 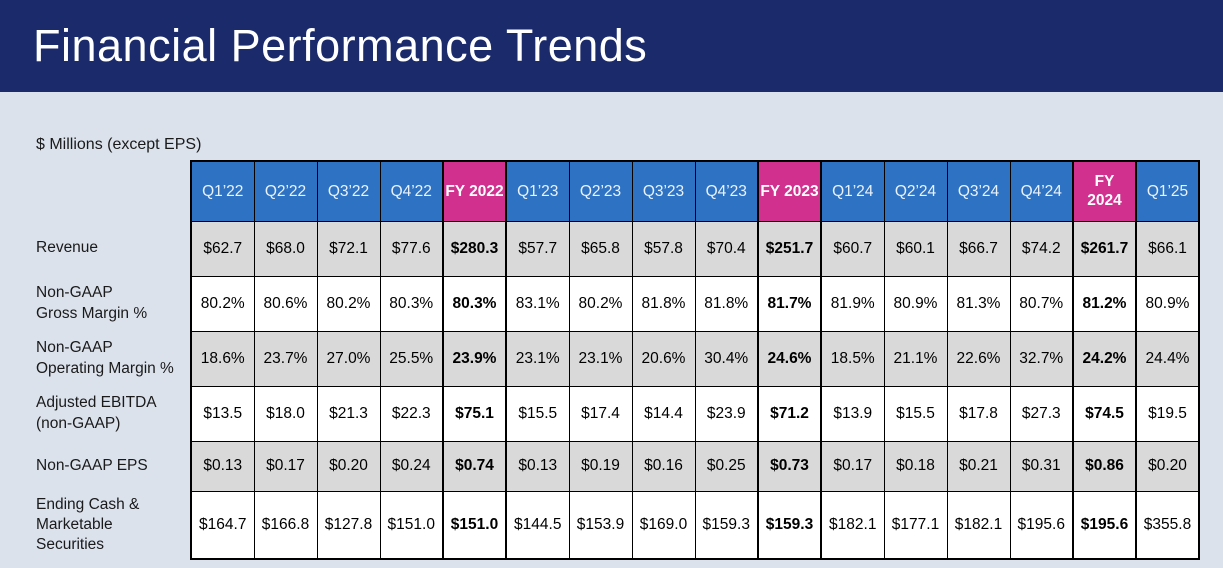 I want to click on cell-value: $23.9, so click(x=726, y=413).